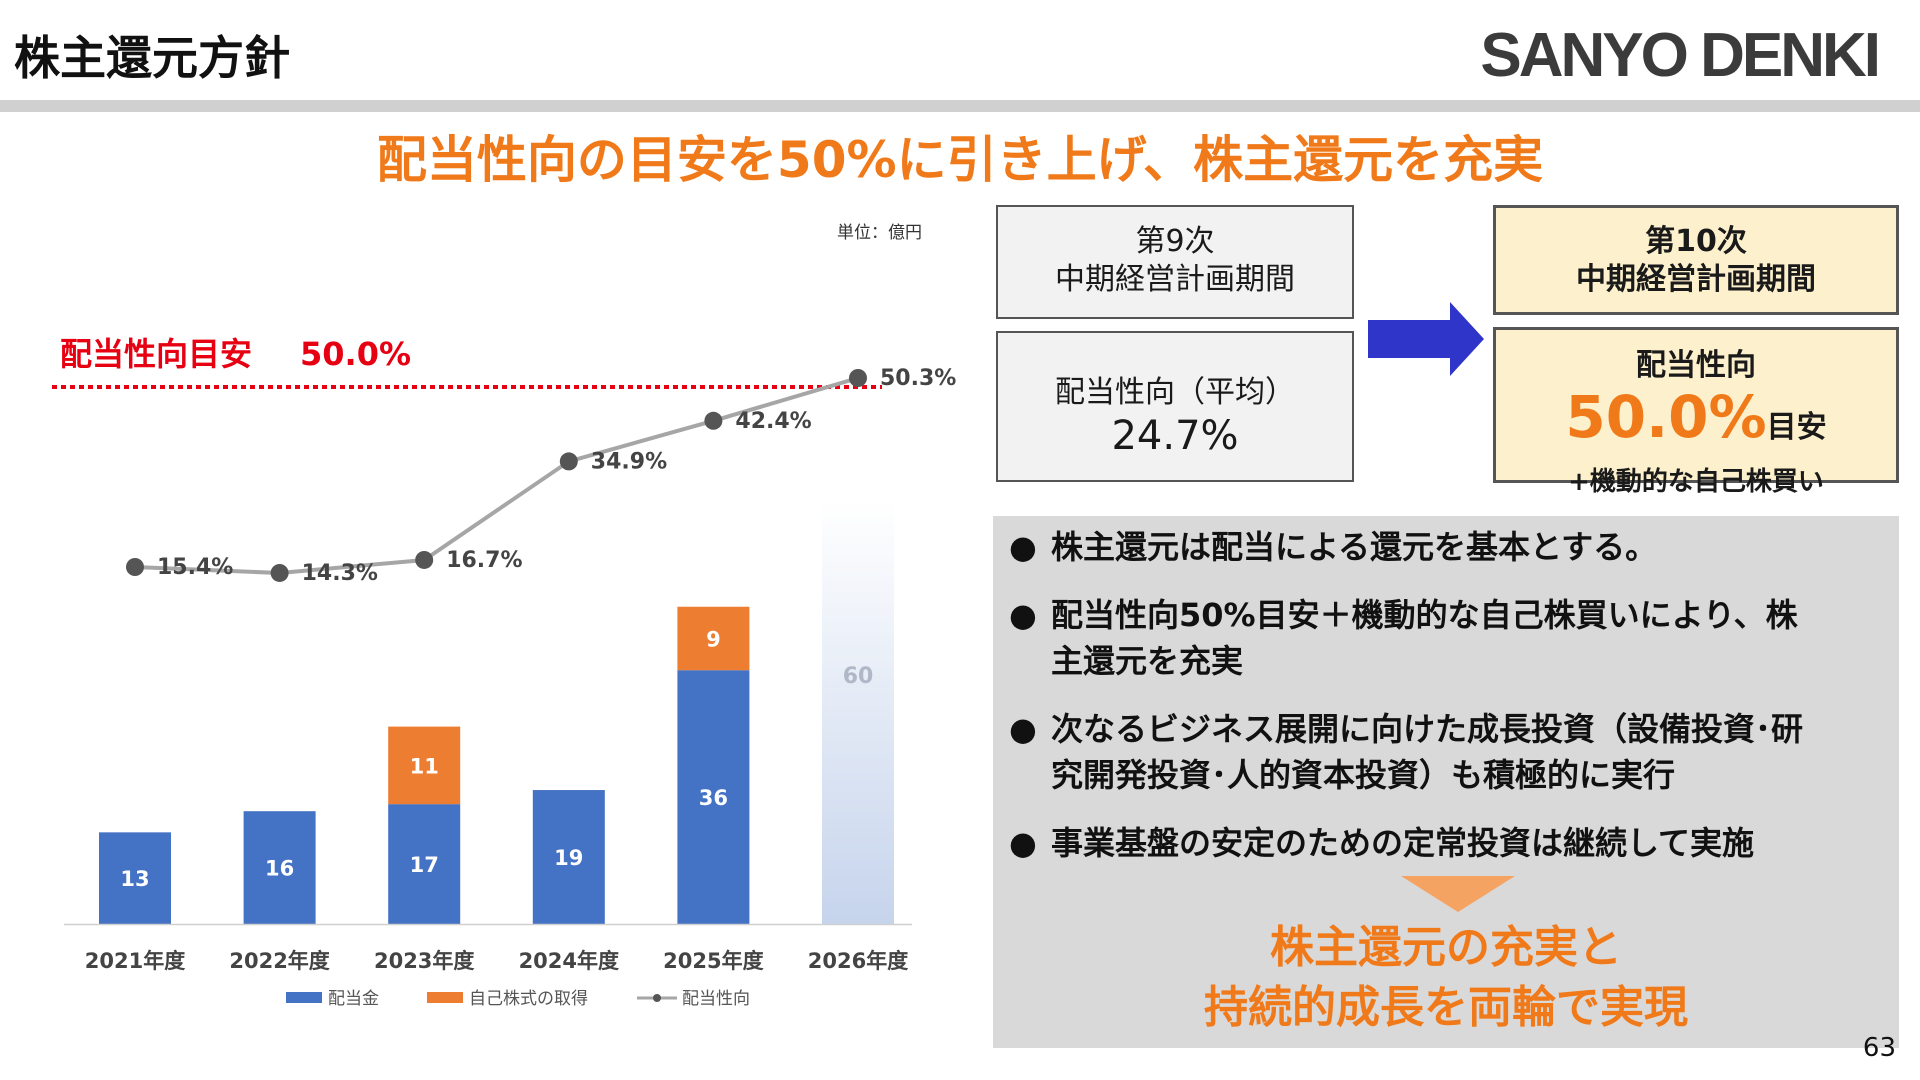 The width and height of the screenshot is (1920, 1080). What do you see at coordinates (1446, 947) in the screenshot?
I see `conclusion-line1: 株主還元の充実と` at bounding box center [1446, 947].